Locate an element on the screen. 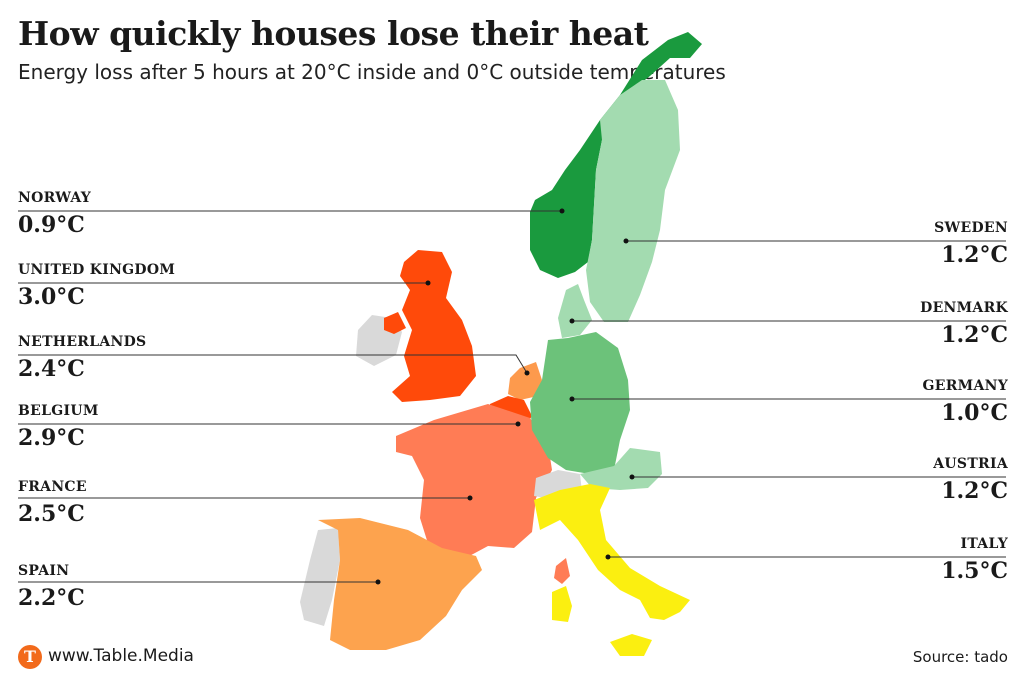 The height and width of the screenshot is (683, 1024). label-norway: NORWAY 0.9°C is located at coordinates (54, 214).